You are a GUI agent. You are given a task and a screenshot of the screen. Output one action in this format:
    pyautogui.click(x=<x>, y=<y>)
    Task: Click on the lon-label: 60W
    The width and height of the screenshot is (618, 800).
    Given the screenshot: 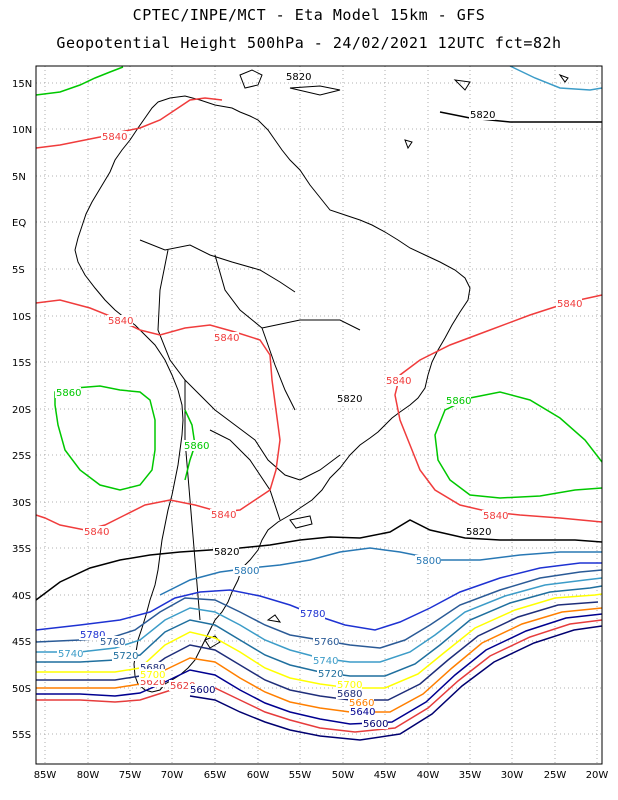 What is the action you would take?
    pyautogui.click(x=258, y=775)
    